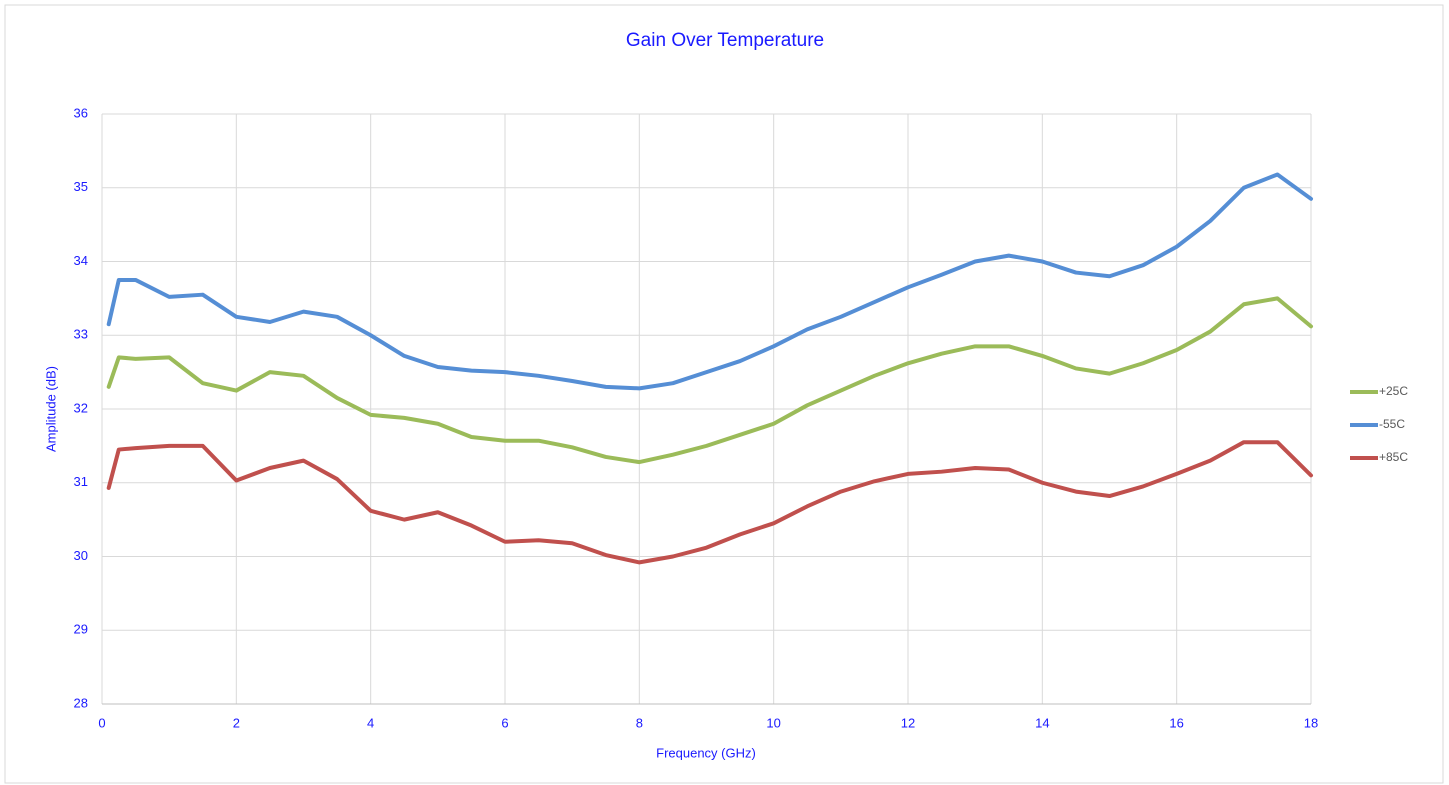 The width and height of the screenshot is (1449, 785). Describe the element at coordinates (81, 186) in the screenshot. I see `y-tick-label: 35` at that location.